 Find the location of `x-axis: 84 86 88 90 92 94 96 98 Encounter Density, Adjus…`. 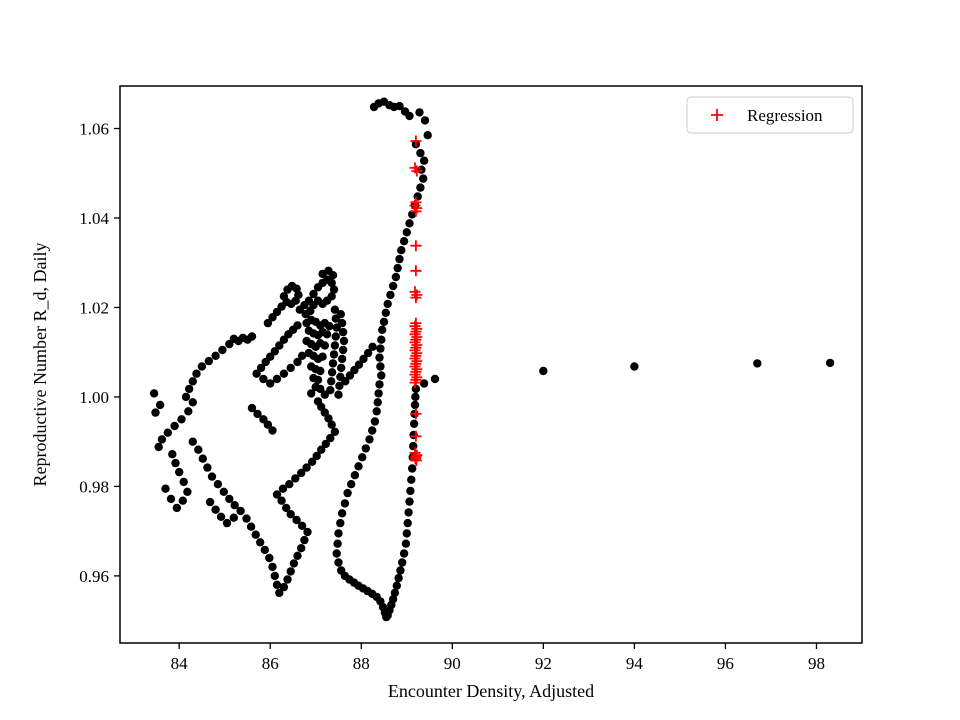

x-axis: 84 86 88 90 92 94 96 98 Encounter Density, Adjus… is located at coordinates (498, 672).